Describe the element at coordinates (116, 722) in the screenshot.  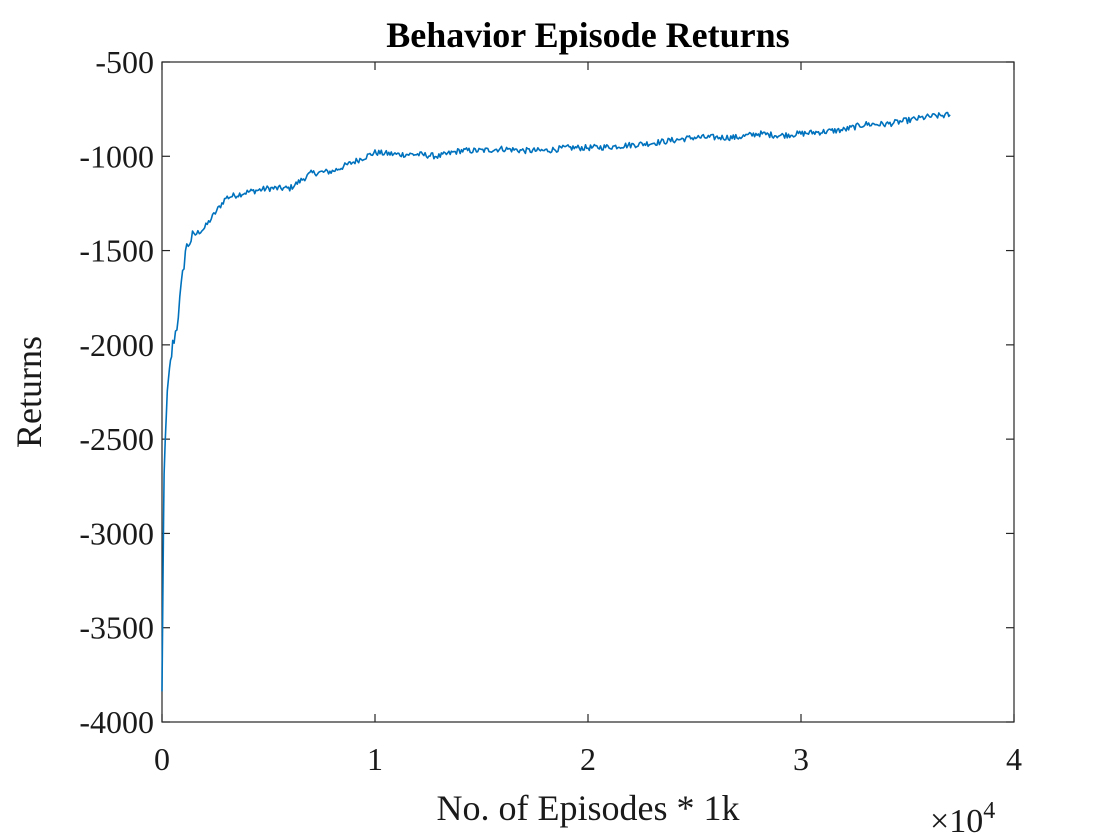
I see `y-tick-label: -4000` at that location.